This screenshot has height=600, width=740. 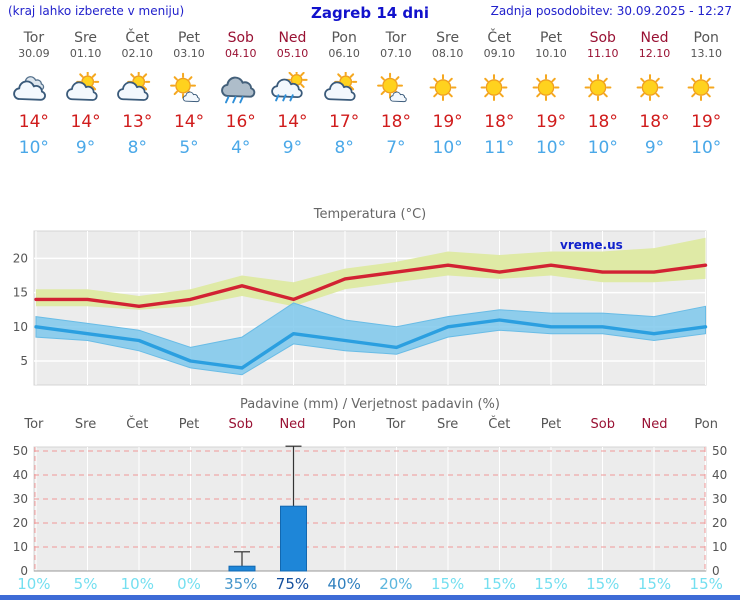 I want to click on day-date: 13.10, so click(x=706, y=53).